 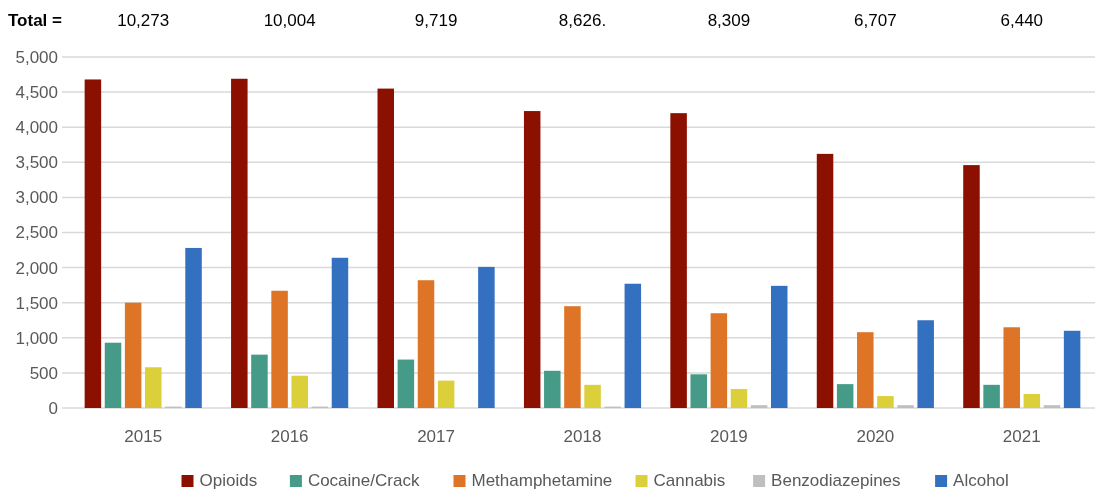 I want to click on y-tick-label: 3,500, so click(x=36, y=163).